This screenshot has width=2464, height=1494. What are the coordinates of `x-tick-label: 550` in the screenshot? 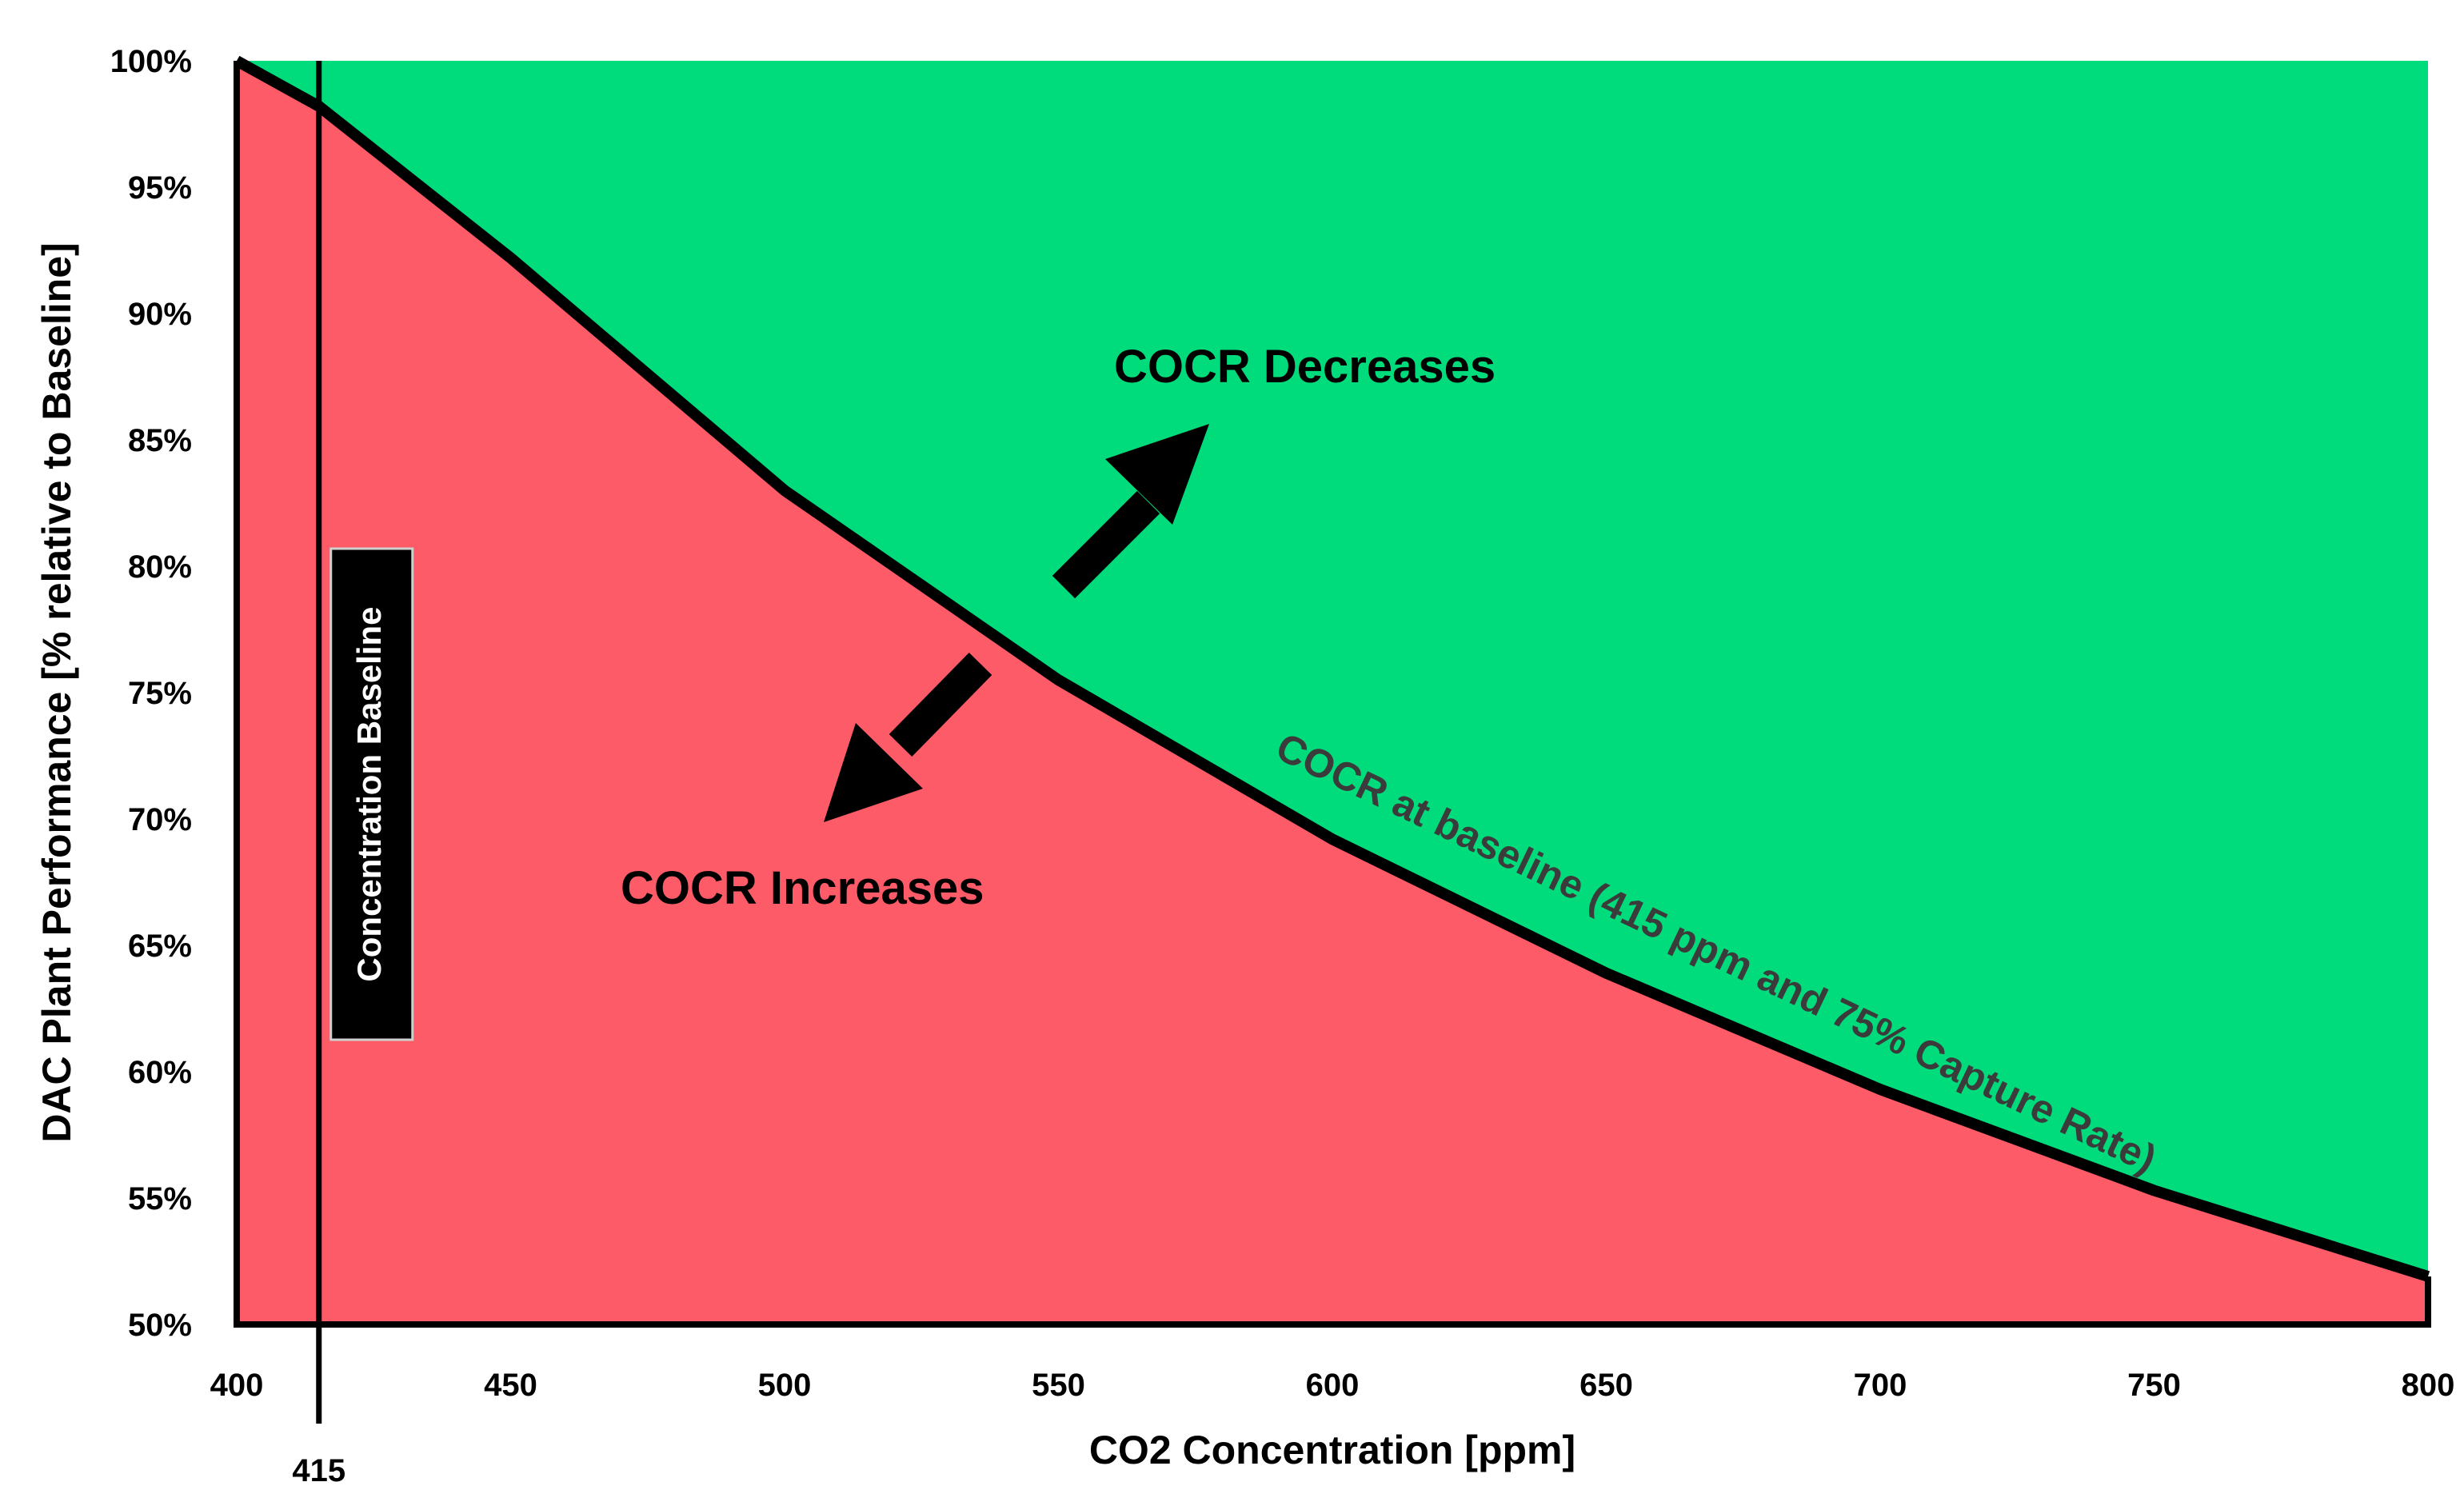 It's located at (1058, 1385).